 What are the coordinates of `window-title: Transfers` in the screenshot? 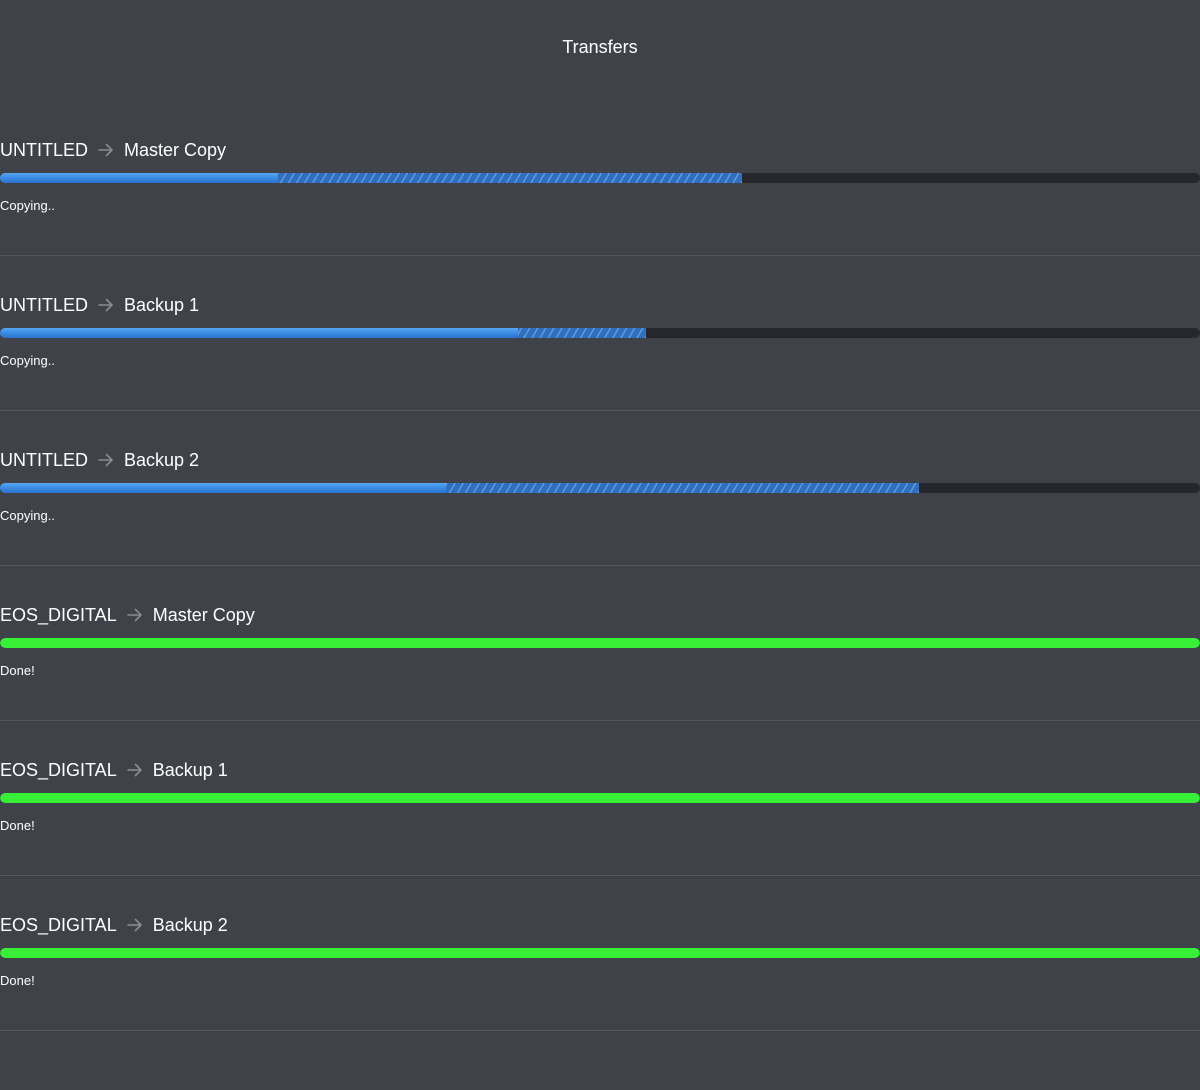 It's located at (600, 47).